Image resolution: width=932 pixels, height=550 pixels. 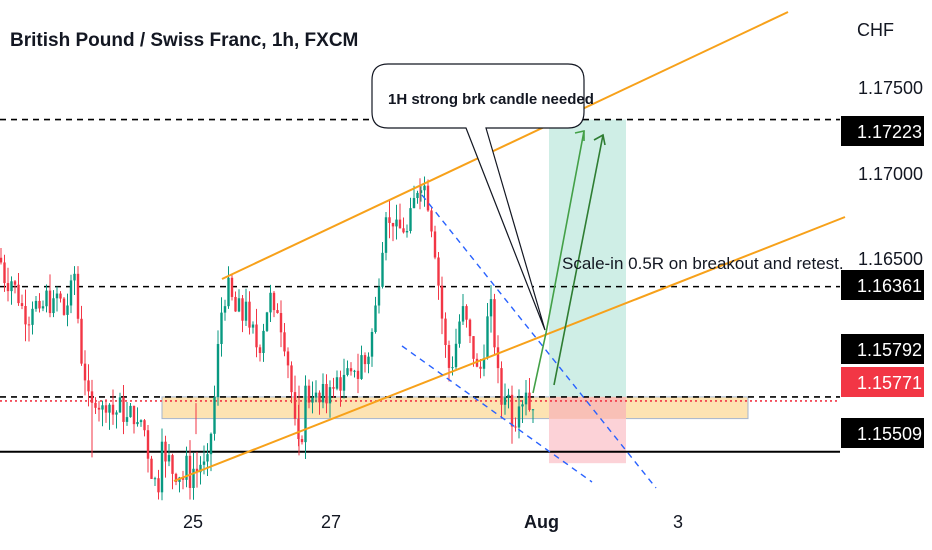 What do you see at coordinates (193, 522) in the screenshot?
I see `x-tick-label: 25` at bounding box center [193, 522].